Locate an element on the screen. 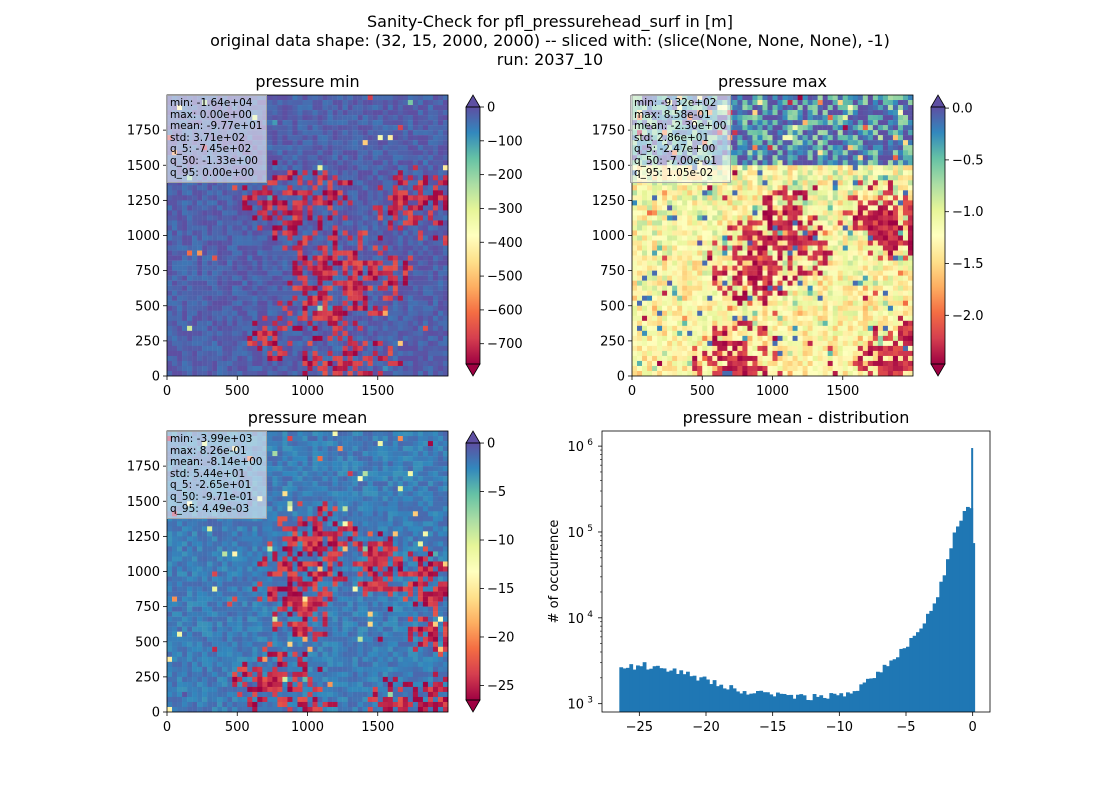 The image size is (1100, 800). colorbar-frame is located at coordinates (473, 235).